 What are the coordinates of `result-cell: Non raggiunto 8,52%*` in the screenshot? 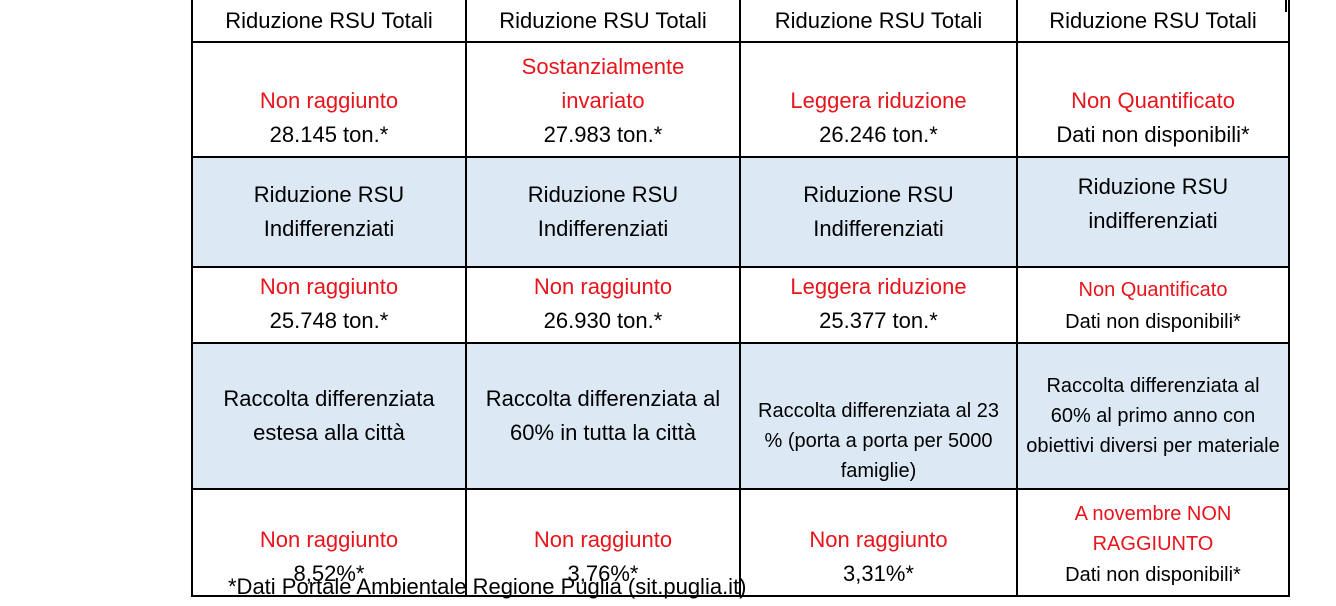 It's located at (329, 542).